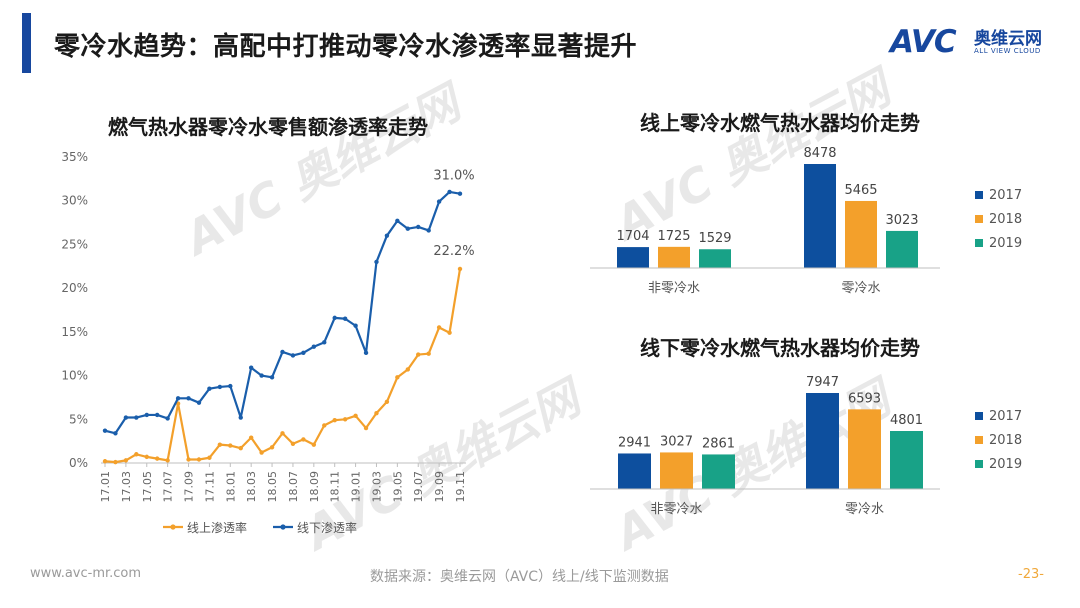 The height and width of the screenshot is (608, 1080). What do you see at coordinates (632, 236) in the screenshot?
I see `bar-value-label: 1704` at bounding box center [632, 236].